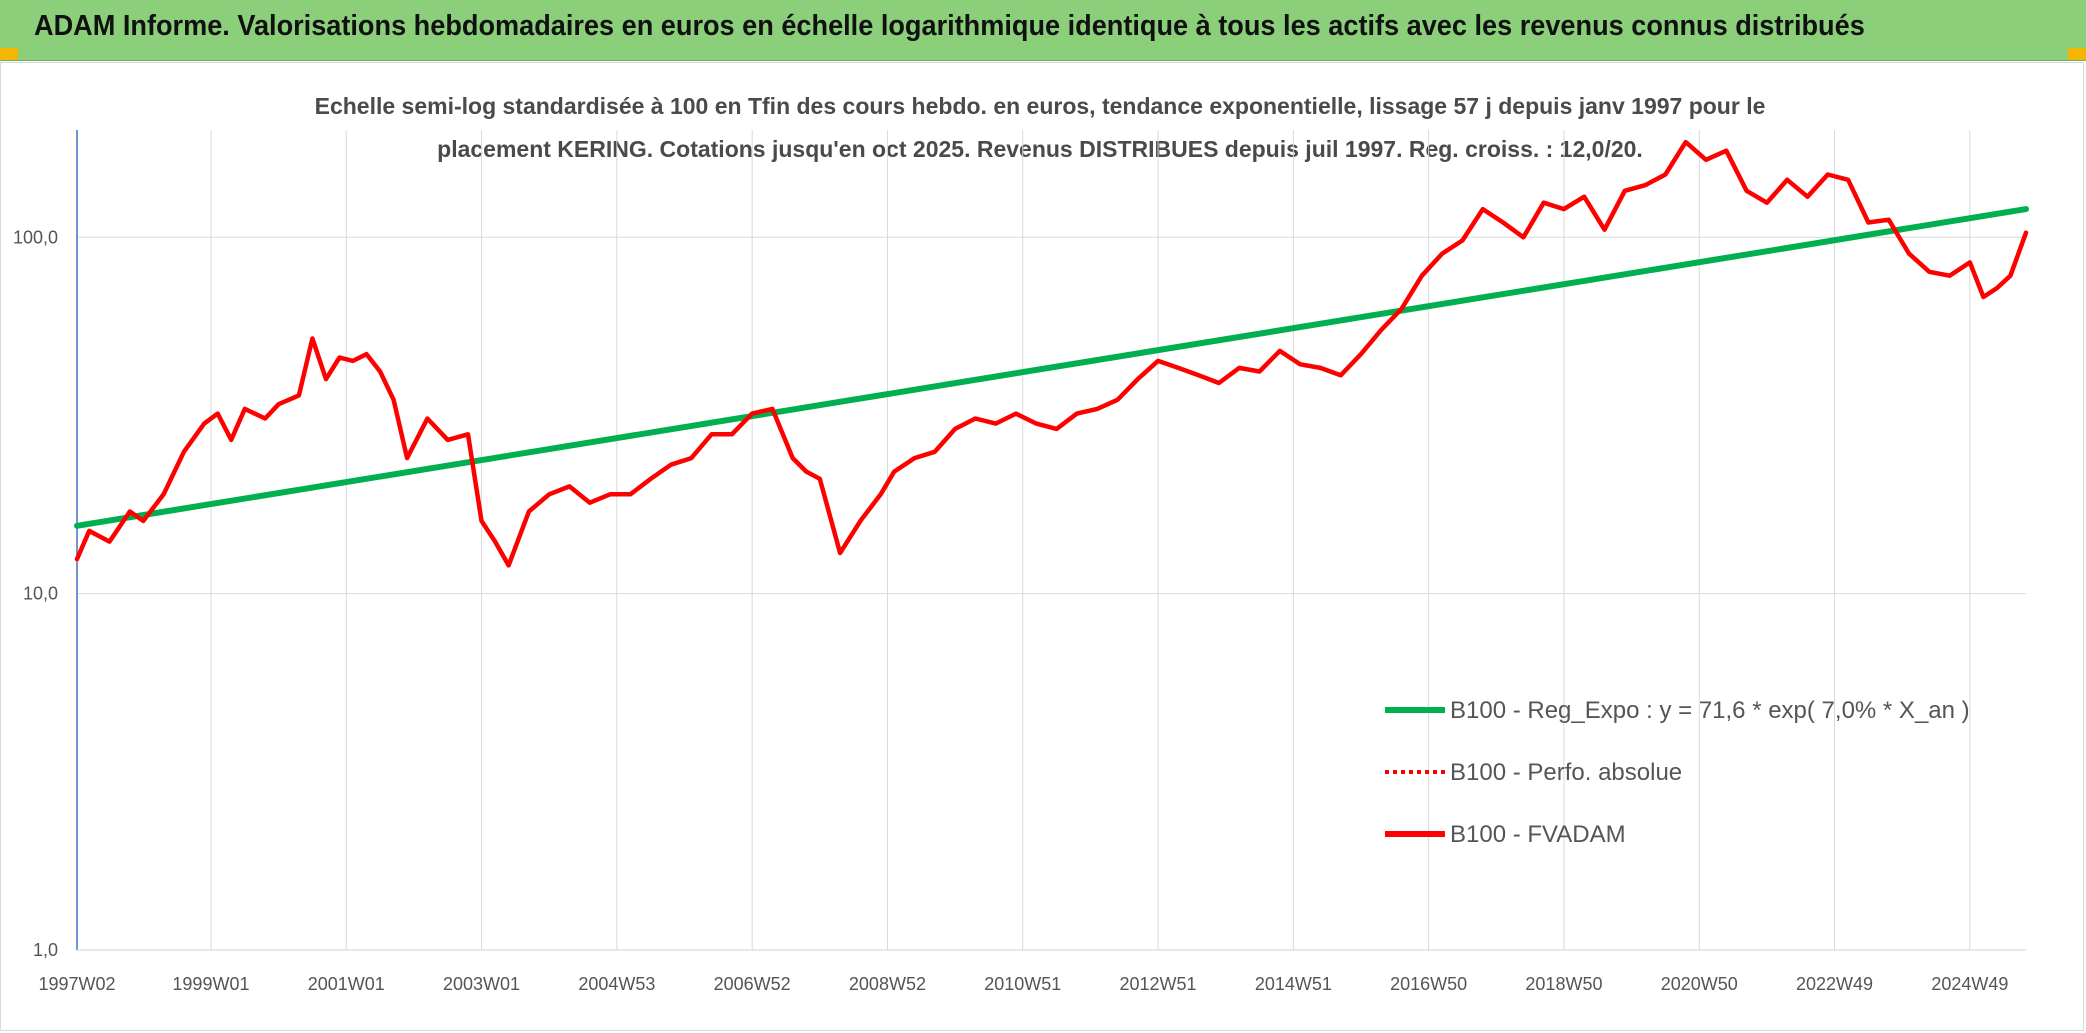 The height and width of the screenshot is (1033, 2086). Describe the element at coordinates (2077, 54) in the screenshot. I see `banner-corner-right` at that location.